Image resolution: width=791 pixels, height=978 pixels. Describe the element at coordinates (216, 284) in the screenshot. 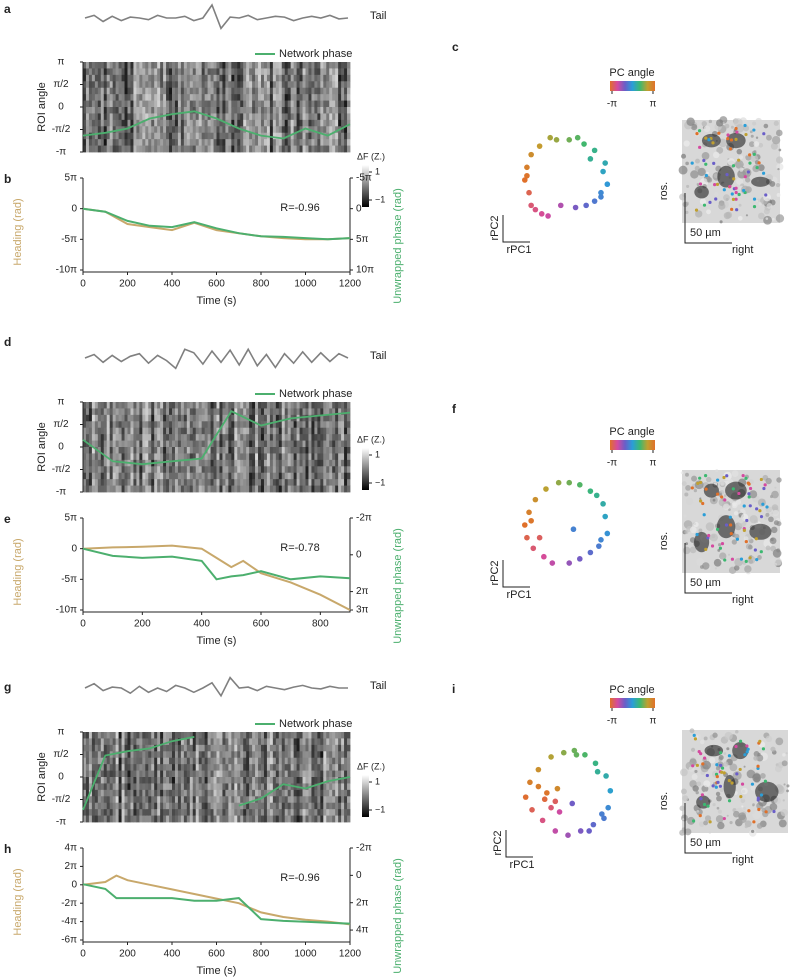

I see `x-tick-label: 600` at that location.